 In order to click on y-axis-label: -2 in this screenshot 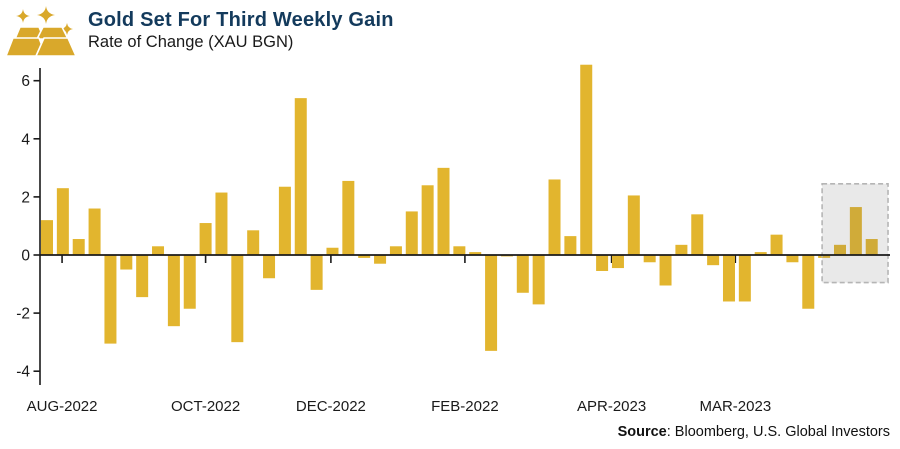, I will do `click(23, 314)`.